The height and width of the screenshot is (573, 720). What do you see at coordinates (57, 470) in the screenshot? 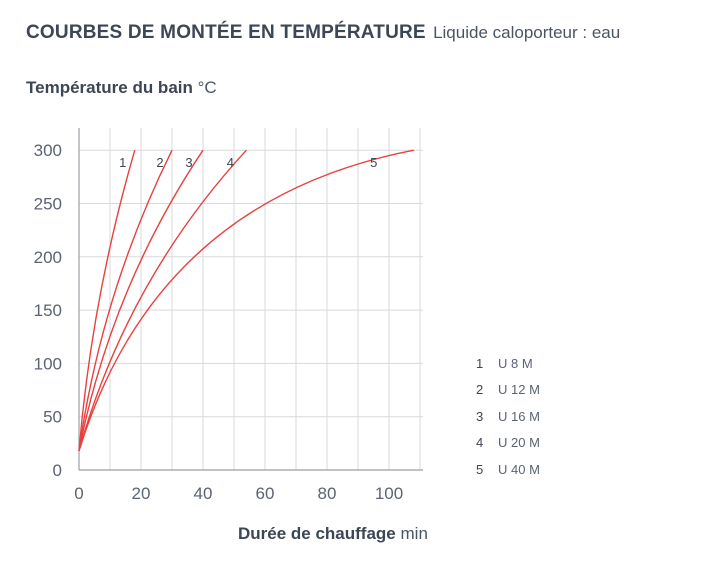
I see `y-tick-label: 0` at bounding box center [57, 470].